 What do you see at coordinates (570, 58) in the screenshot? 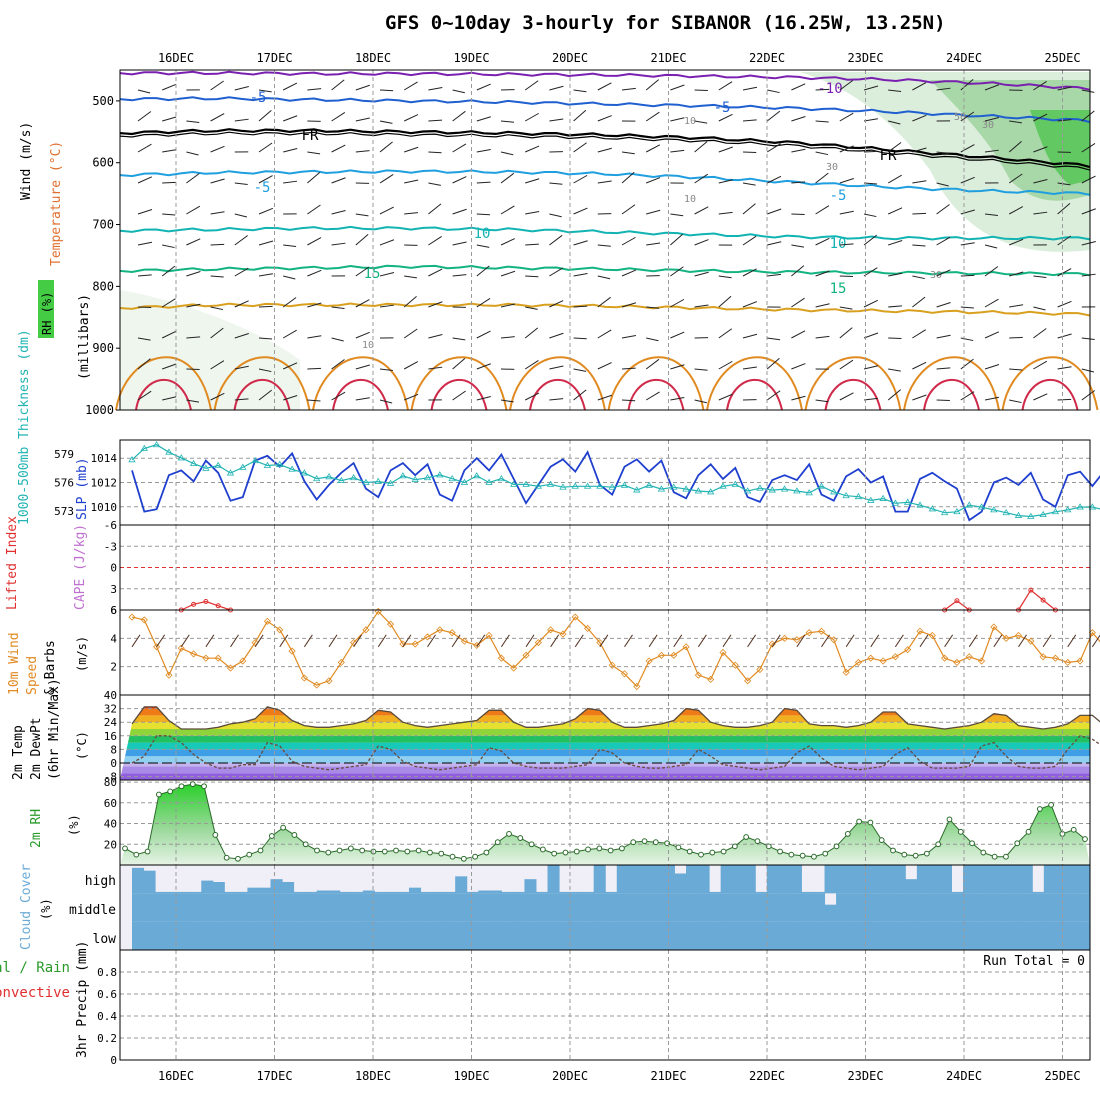
I see `date-label-top: 20DEC` at bounding box center [570, 58].